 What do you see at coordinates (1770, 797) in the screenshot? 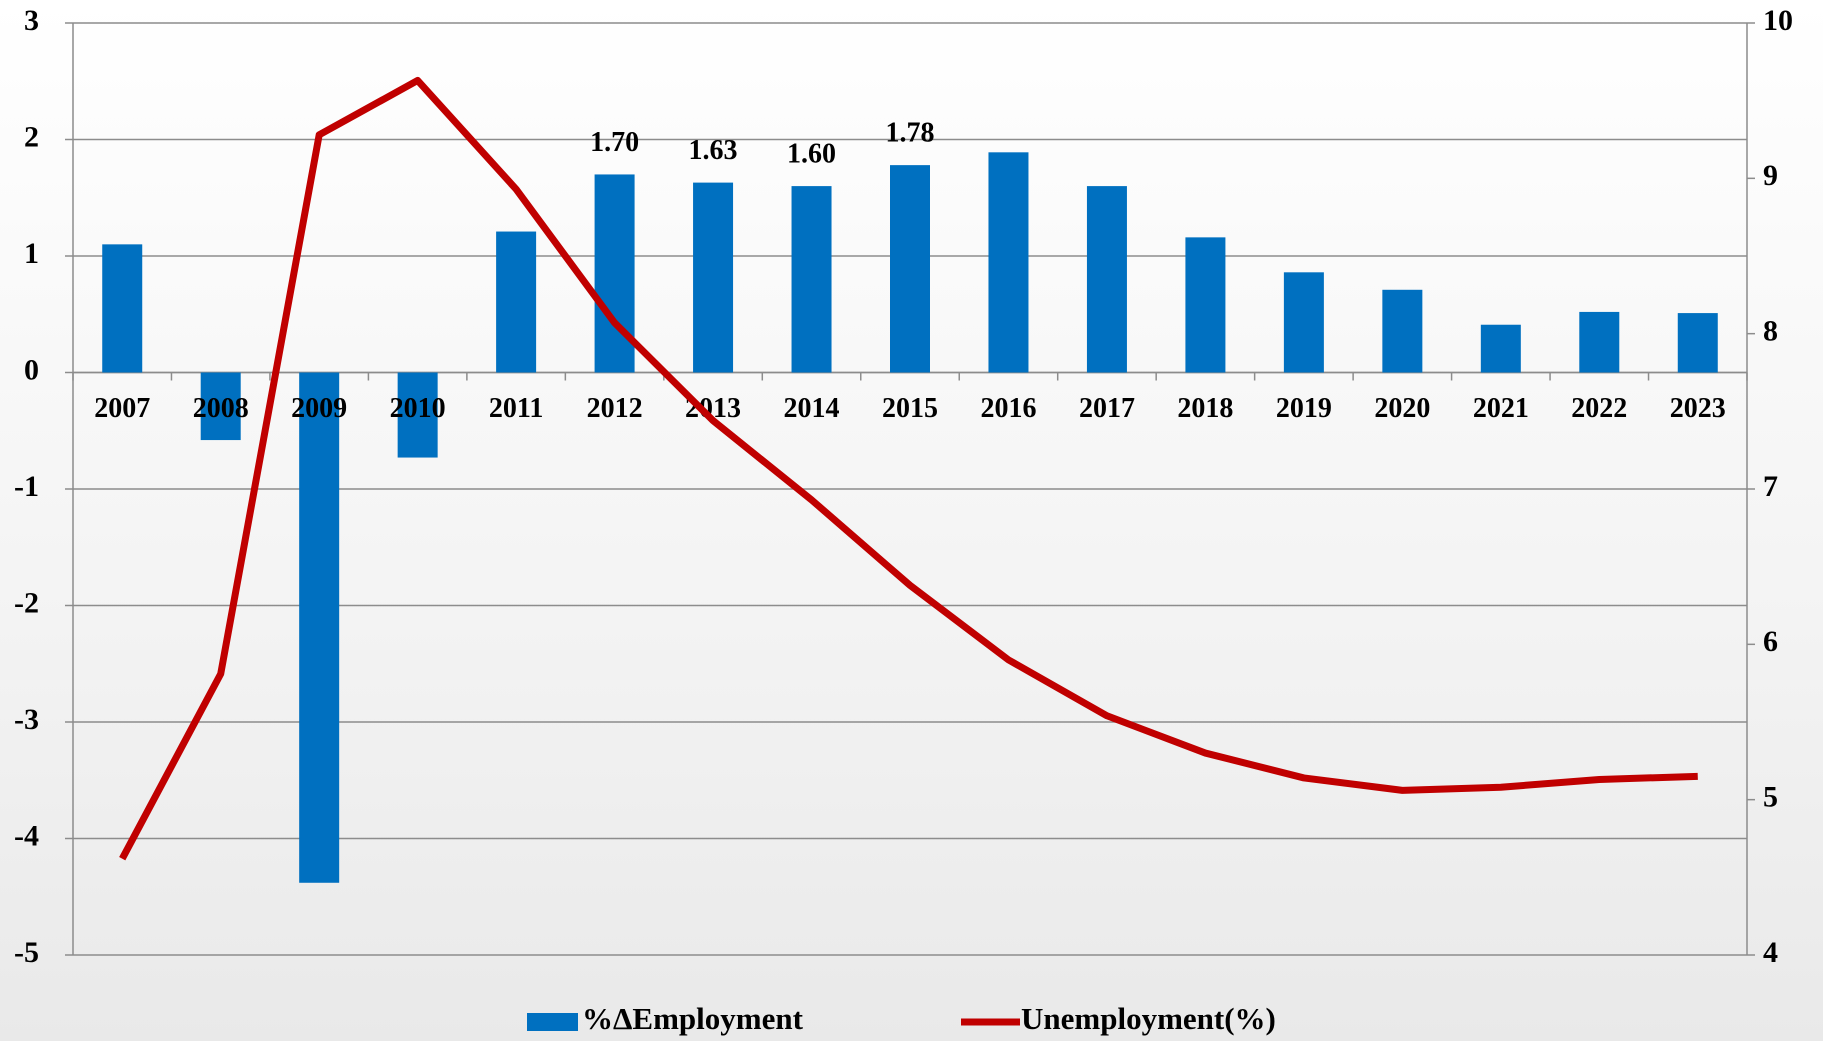
I see `y2-tick-label: 5` at bounding box center [1770, 797].